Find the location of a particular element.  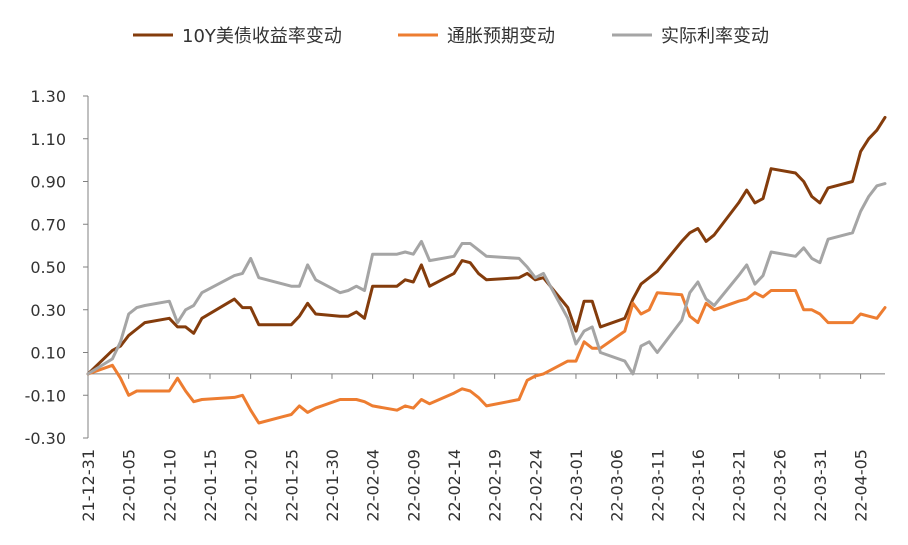

x-tick-label: 22-03-01 is located at coordinates (576, 485).